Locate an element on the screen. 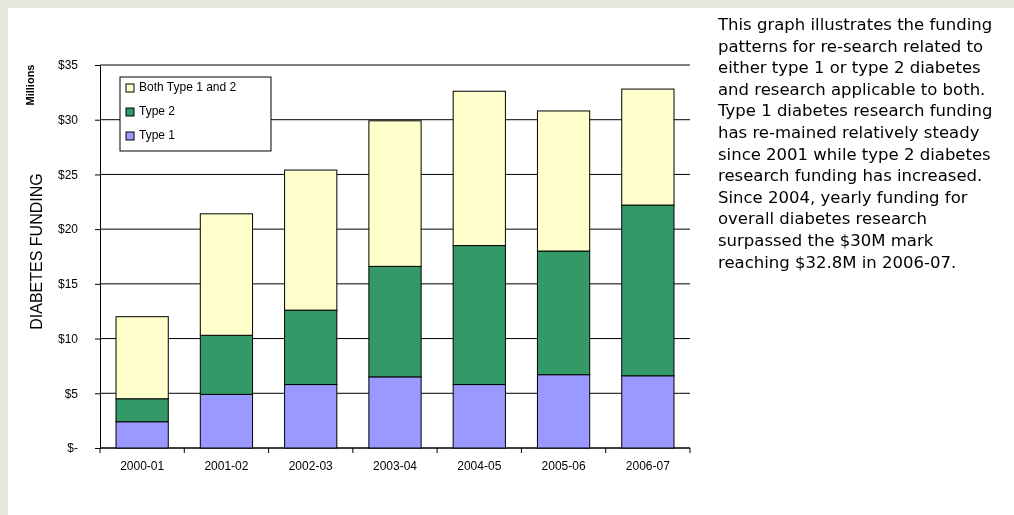 The image size is (1014, 515). x-tick-label: 2006-07 is located at coordinates (648, 466).